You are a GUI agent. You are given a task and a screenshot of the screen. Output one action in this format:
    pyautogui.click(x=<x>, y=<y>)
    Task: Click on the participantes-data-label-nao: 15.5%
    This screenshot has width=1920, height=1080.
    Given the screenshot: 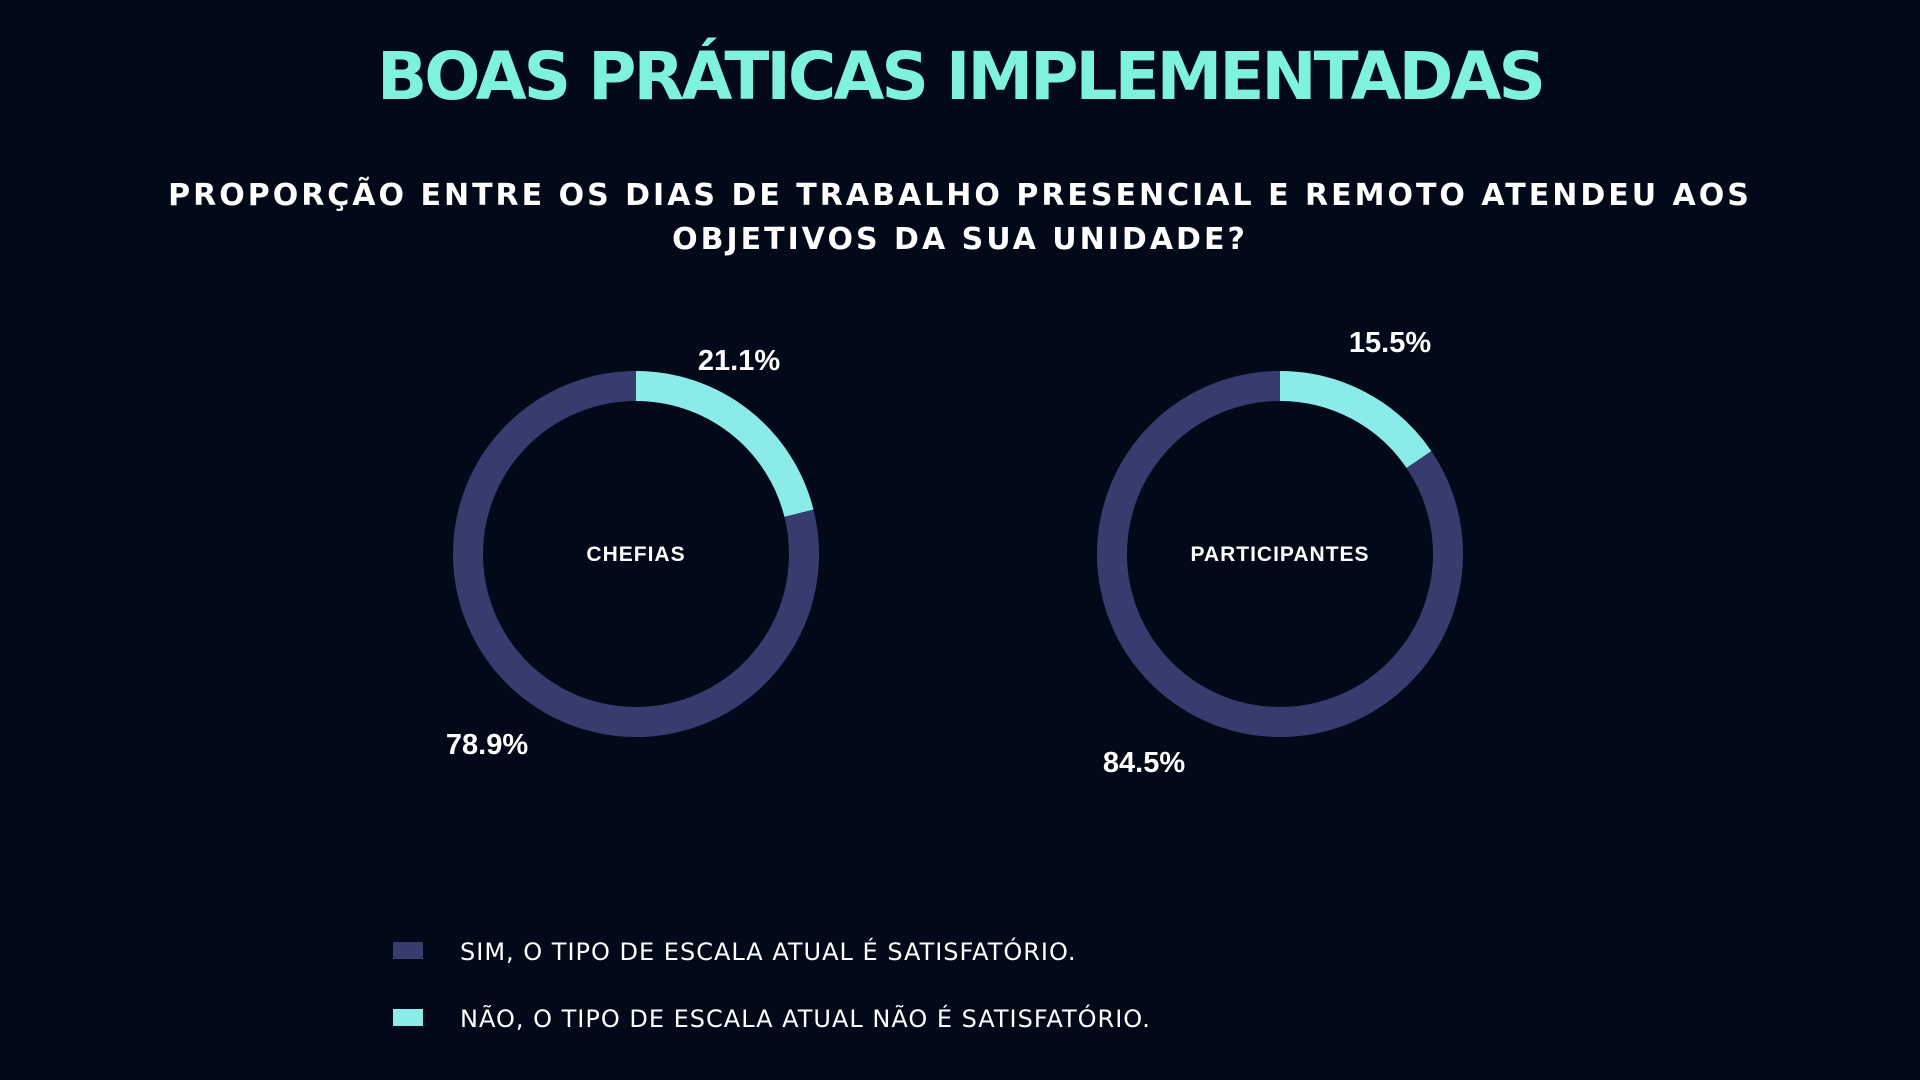 What is the action you would take?
    pyautogui.click(x=1390, y=343)
    